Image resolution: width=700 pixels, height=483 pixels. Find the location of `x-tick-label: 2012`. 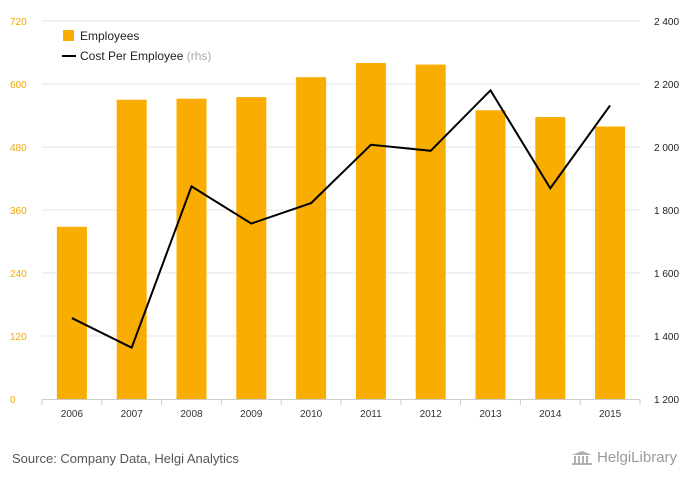

x-tick-label: 2012 is located at coordinates (431, 414).